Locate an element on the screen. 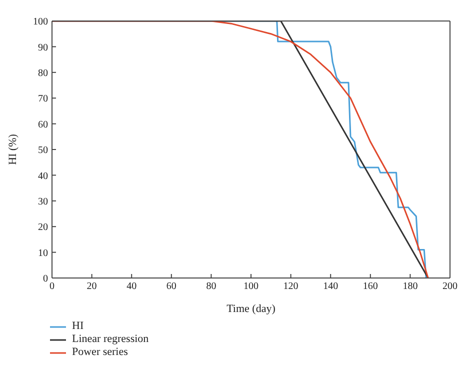  x-tick-label: 200 is located at coordinates (450, 286).